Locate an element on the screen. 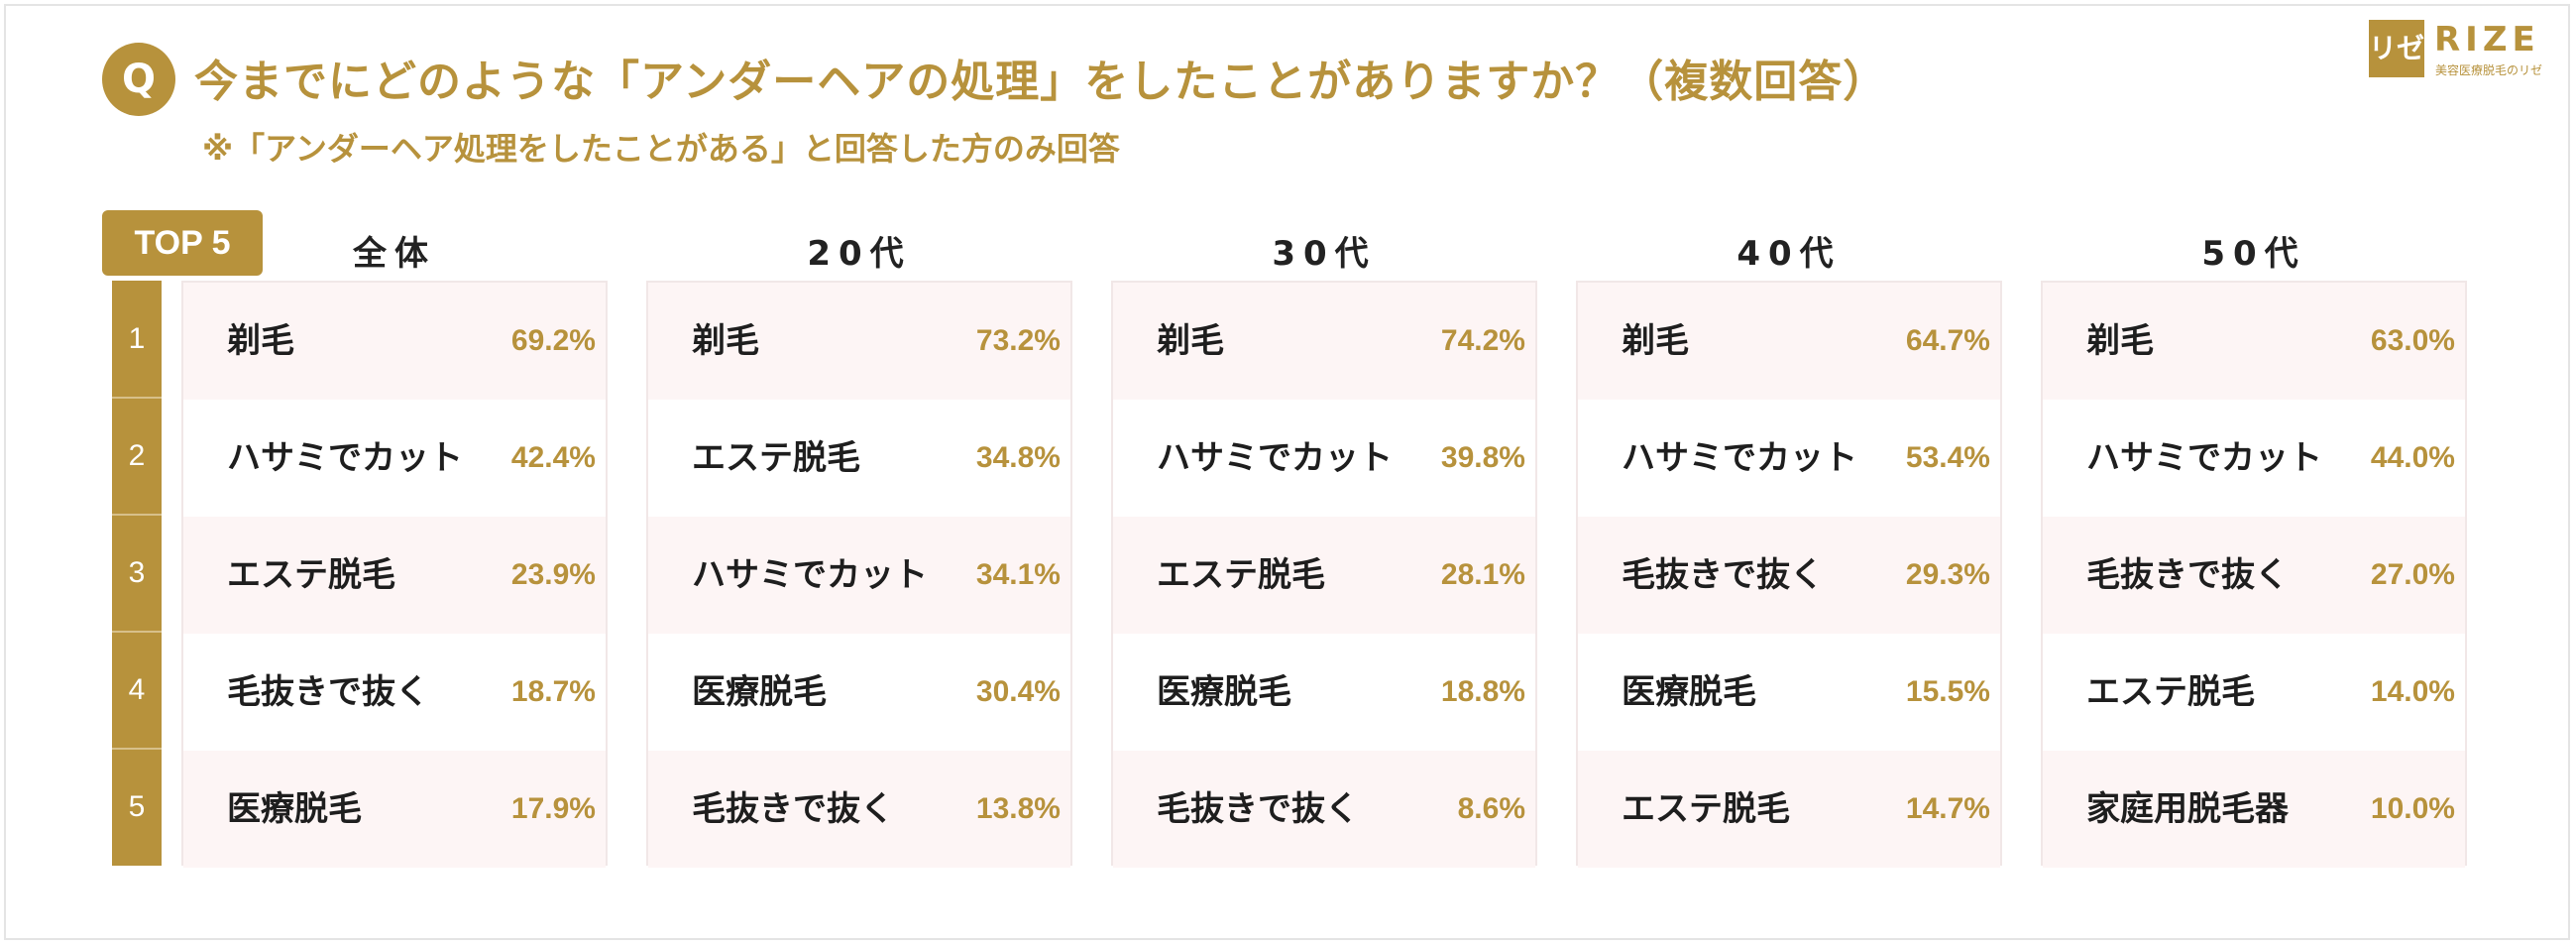 Image resolution: width=2576 pixels, height=945 pixels. rank-column: 1 2 3 4 5 is located at coordinates (137, 573).